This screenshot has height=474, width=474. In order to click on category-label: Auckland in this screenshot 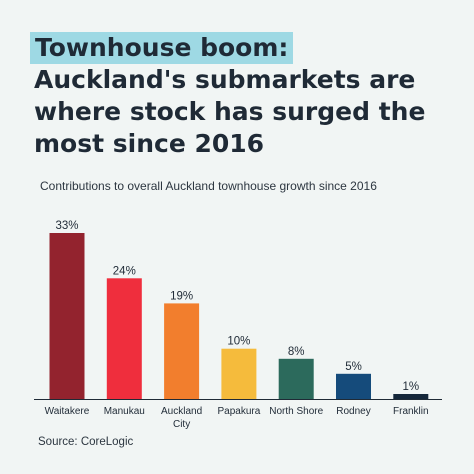, I will do `click(181, 411)`.